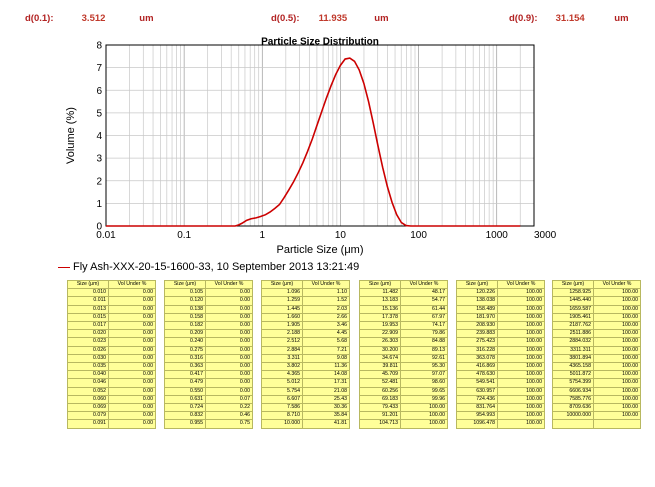 This screenshot has height=487, width=655. What do you see at coordinates (573, 367) in the screenshot?
I see `size-cell: 4365.158` at bounding box center [573, 367].